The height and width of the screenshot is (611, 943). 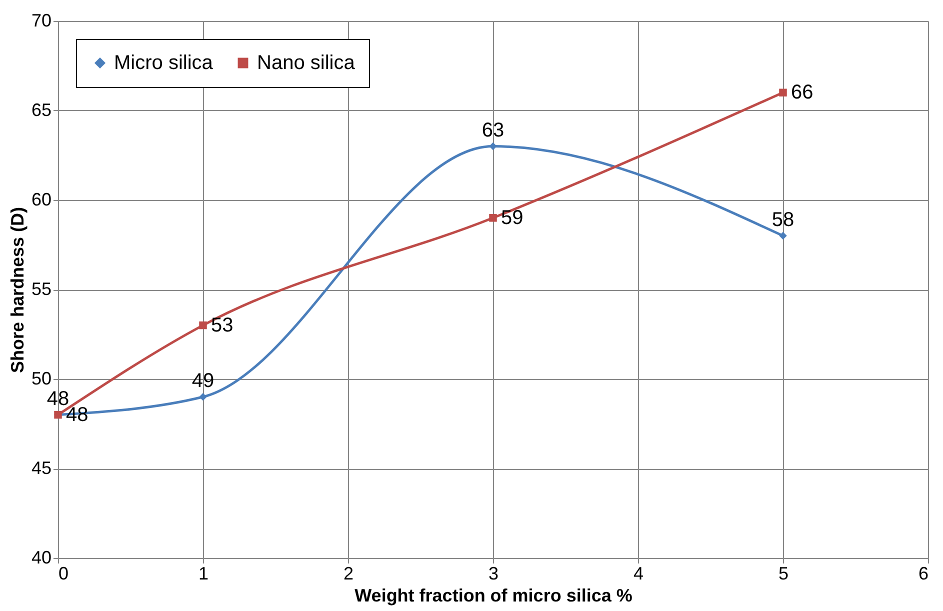 I want to click on x-tick-label: 3, so click(x=493, y=574).